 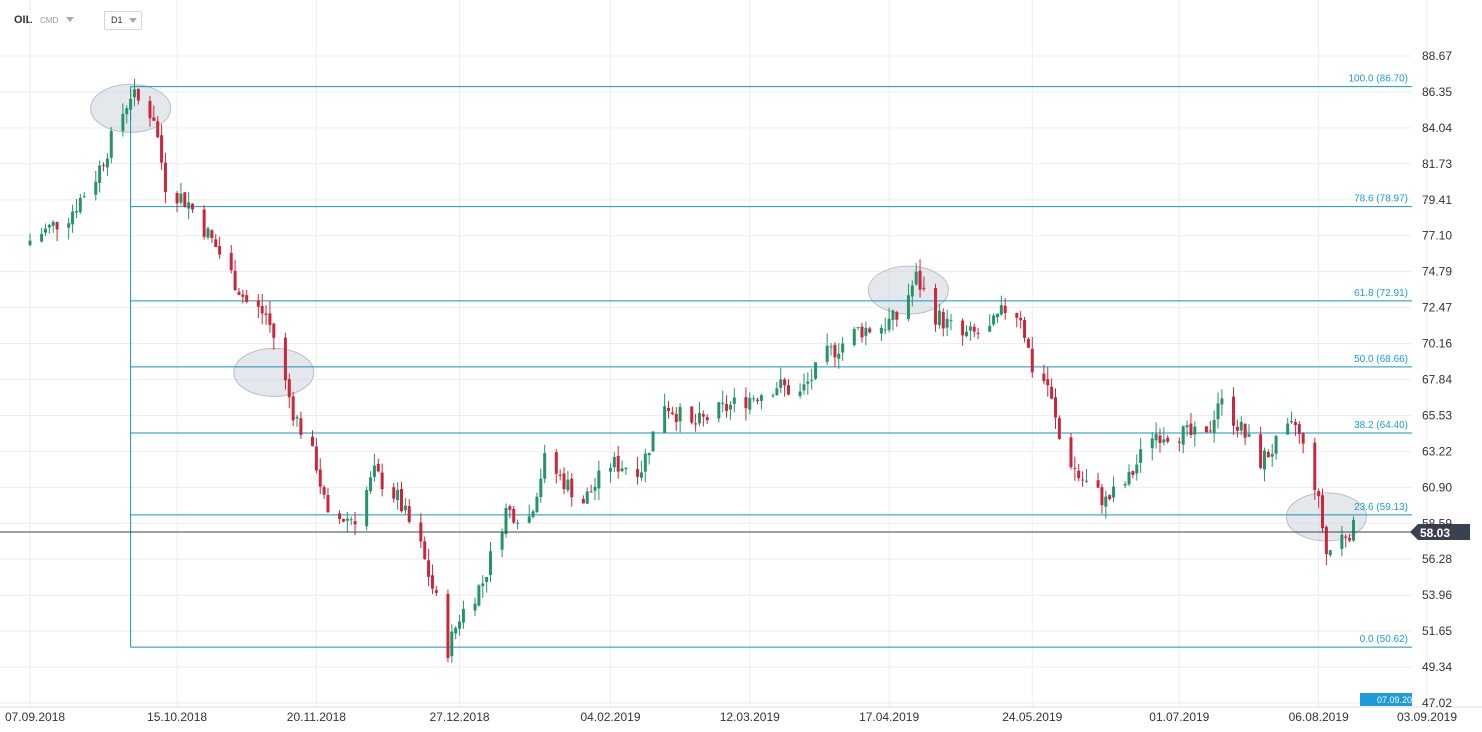 What do you see at coordinates (123, 20) in the screenshot?
I see `timeframe-select: D1` at bounding box center [123, 20].